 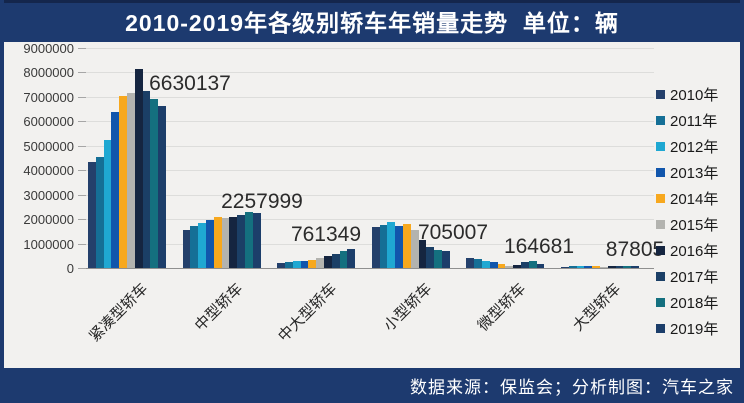 What do you see at coordinates (565, 267) in the screenshot?
I see `bar-2010年-大型轿车` at bounding box center [565, 267].